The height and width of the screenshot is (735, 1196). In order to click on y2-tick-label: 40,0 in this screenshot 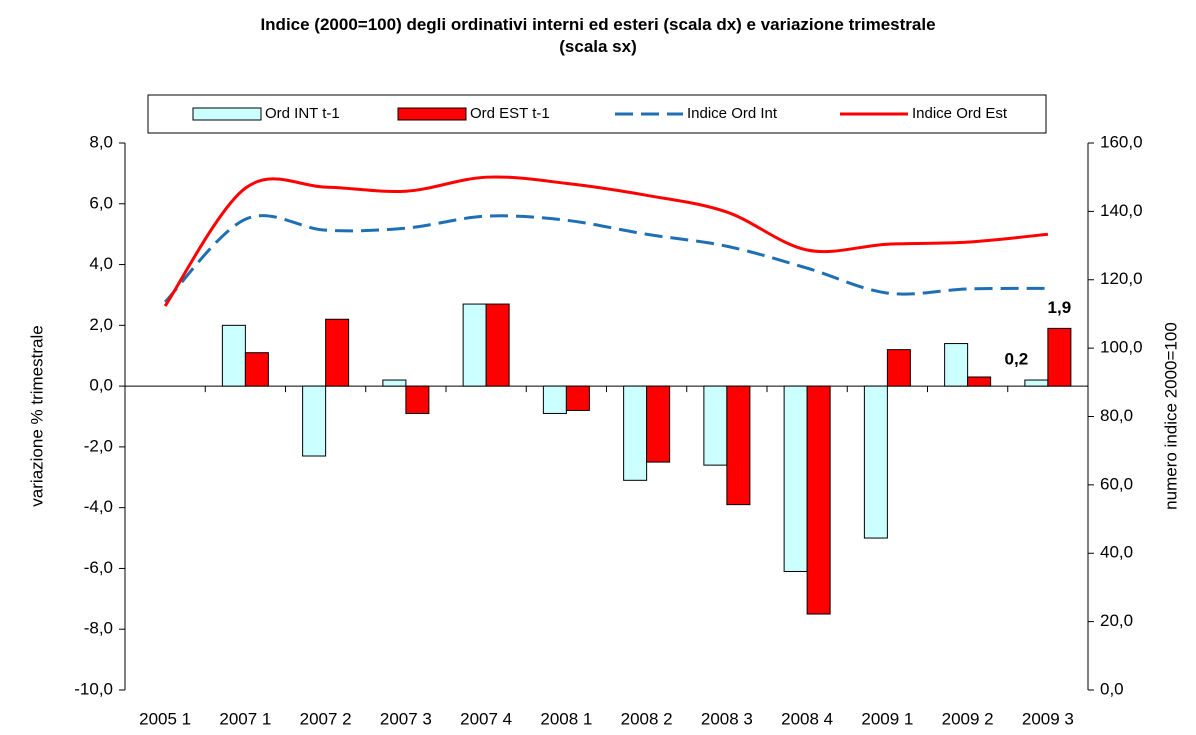, I will do `click(1116, 552)`.